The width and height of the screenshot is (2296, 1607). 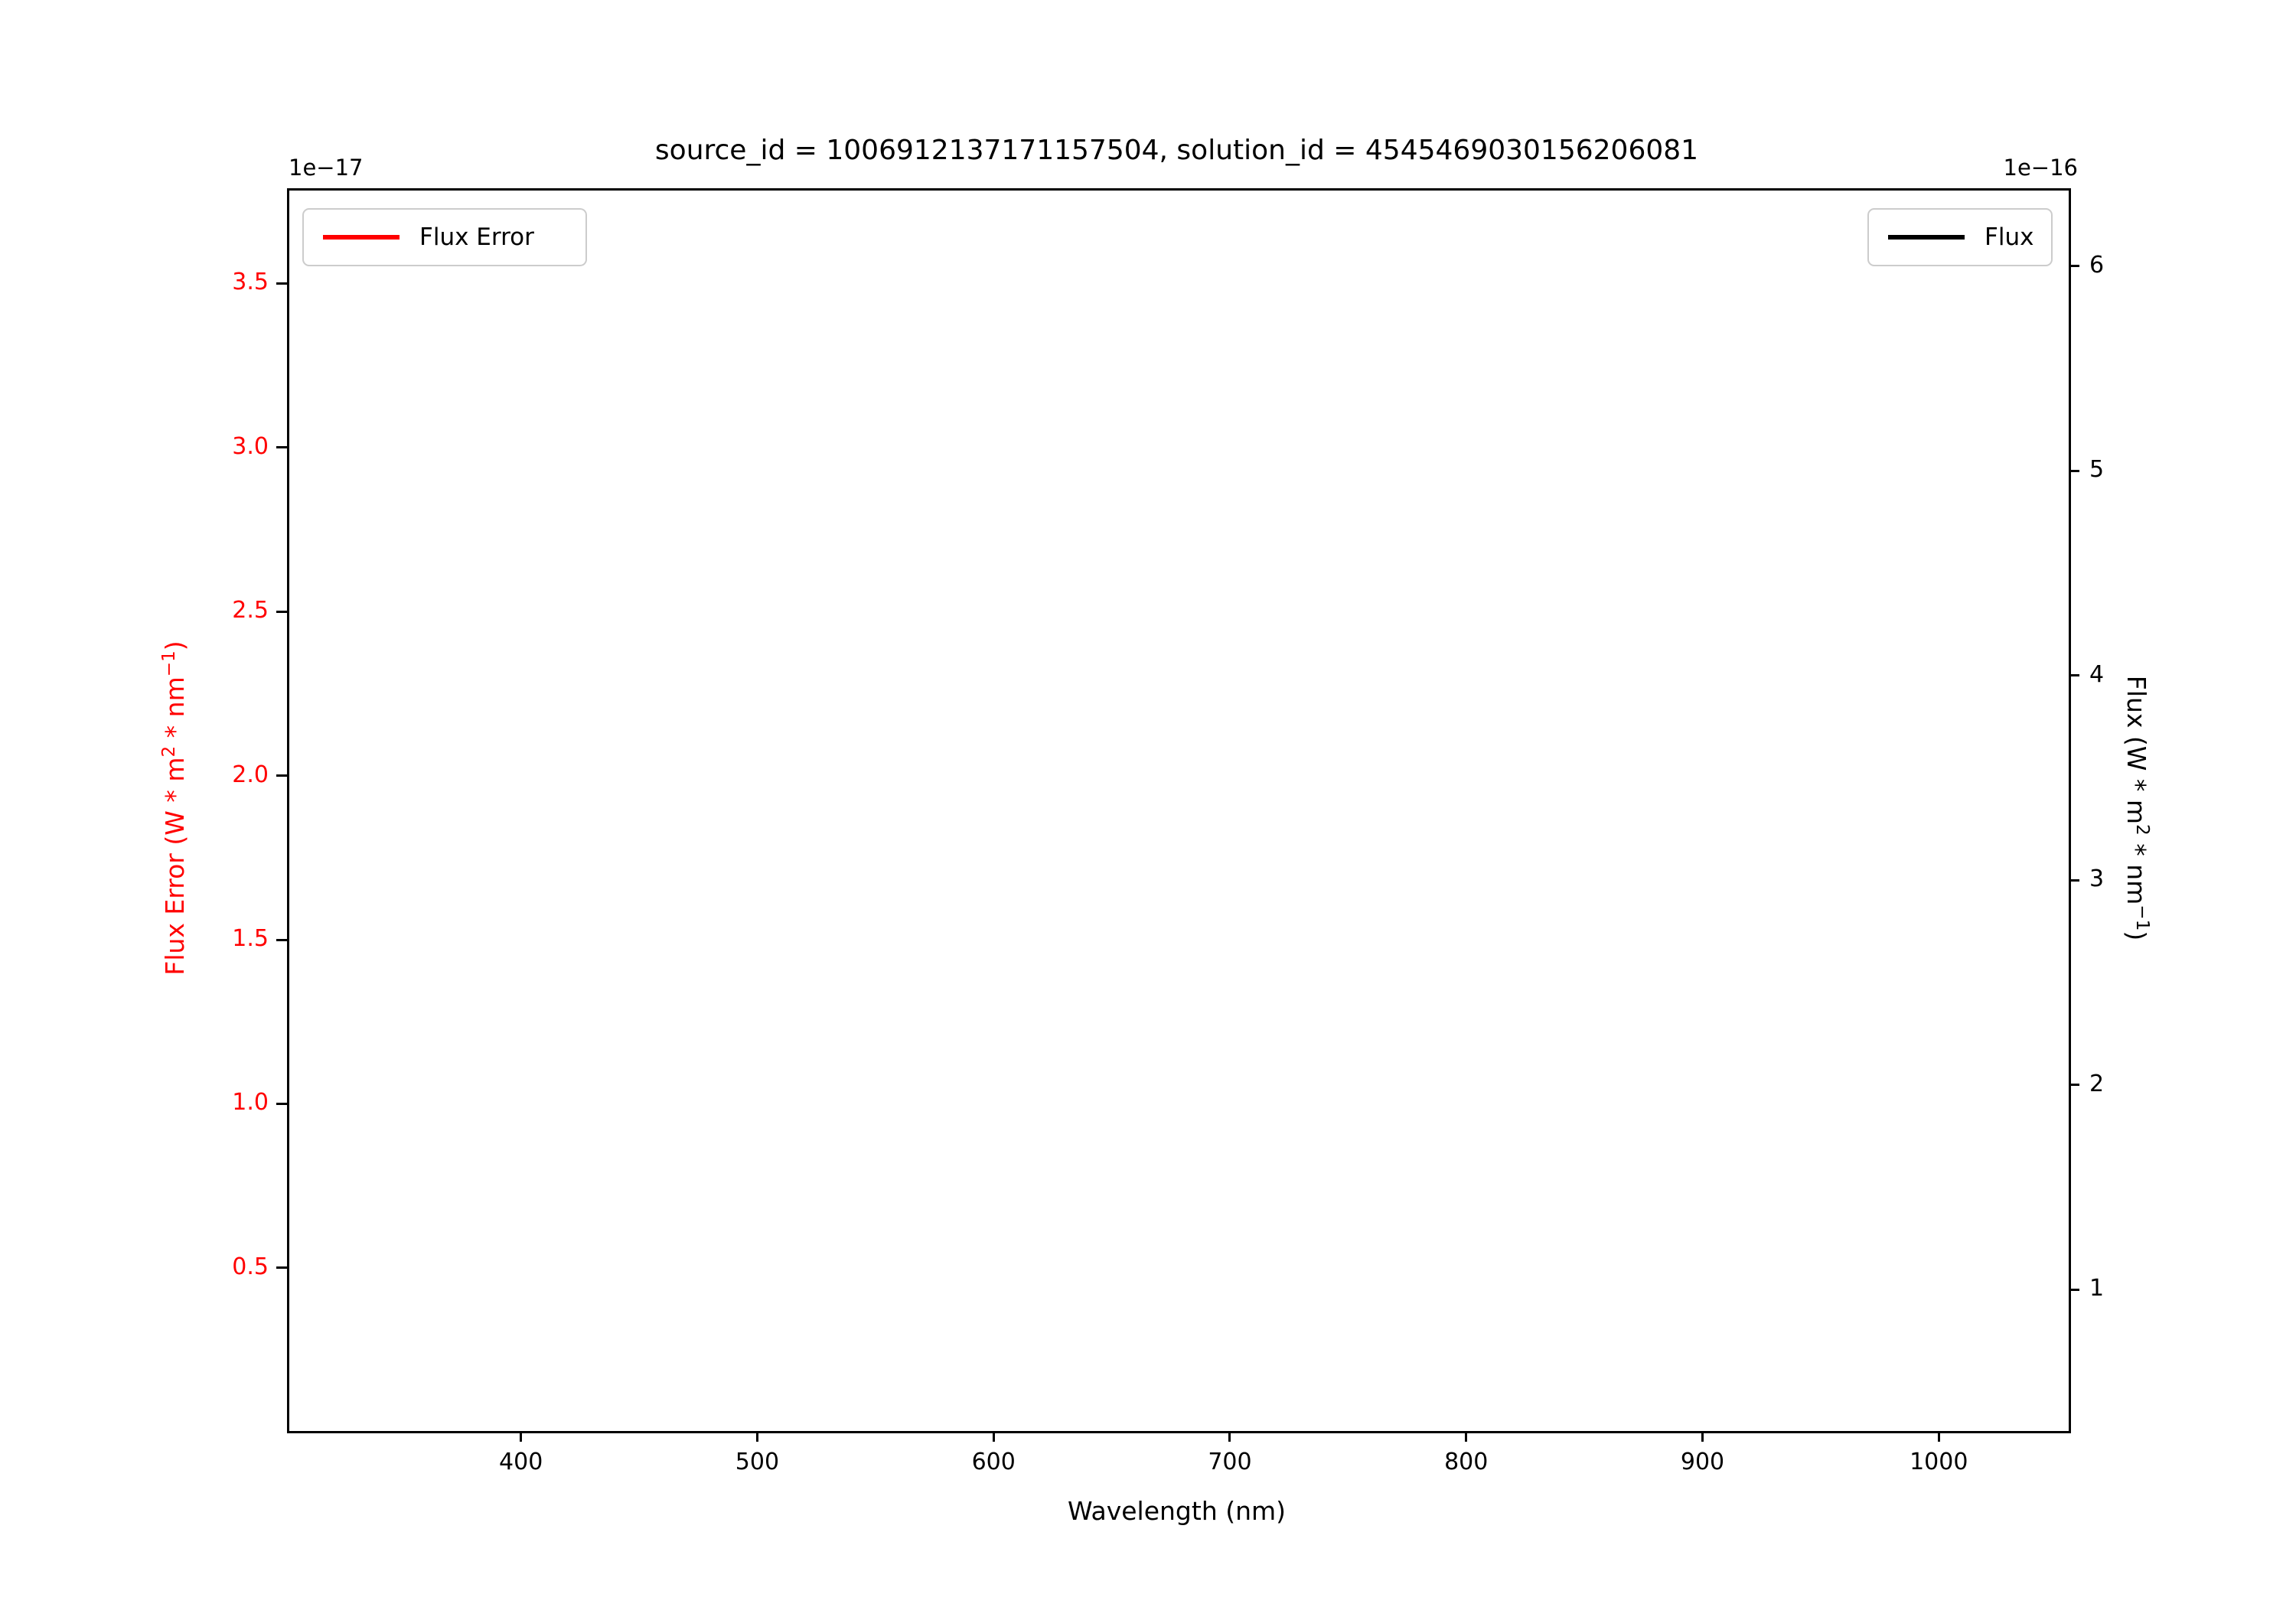 I want to click on left-y-tick-label: 0.5, so click(x=250, y=1266).